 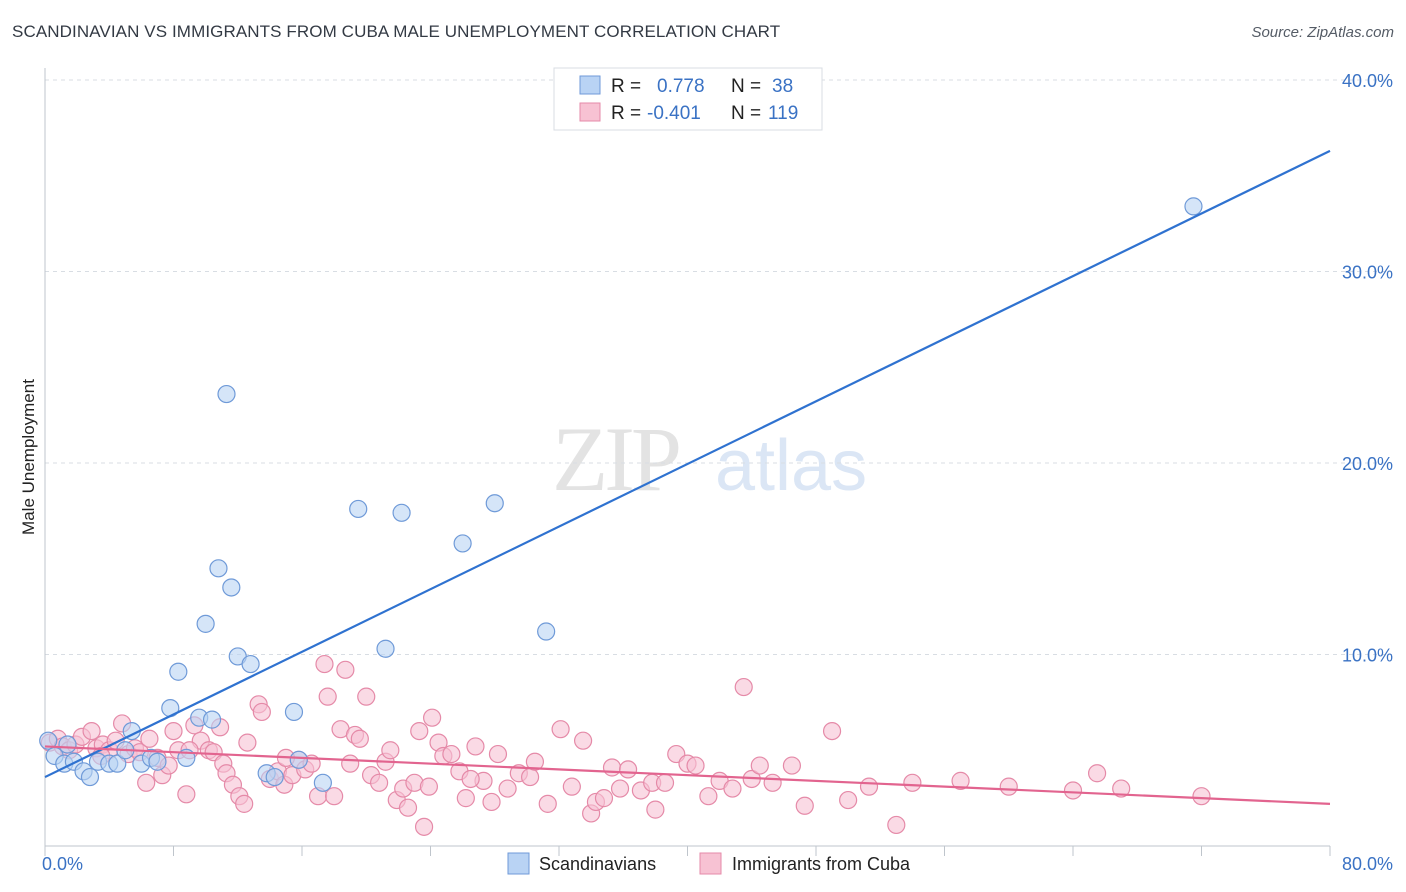 What do you see at coordinates (62, 864) in the screenshot?
I see `x-tick-label: 0.0%` at bounding box center [62, 864].